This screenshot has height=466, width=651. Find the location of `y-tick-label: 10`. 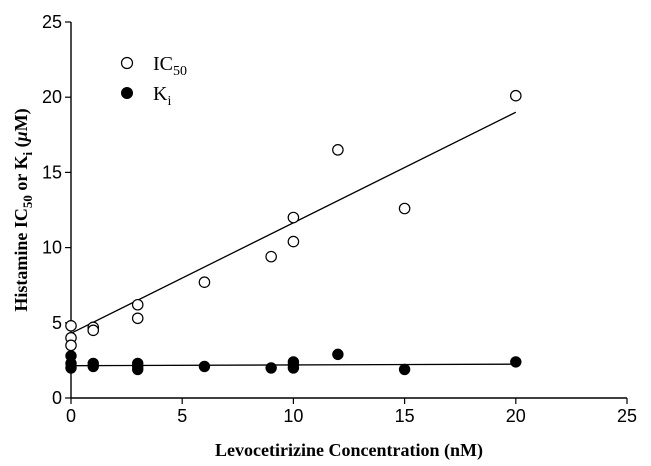

y-tick-label: 10 is located at coordinates (52, 248).